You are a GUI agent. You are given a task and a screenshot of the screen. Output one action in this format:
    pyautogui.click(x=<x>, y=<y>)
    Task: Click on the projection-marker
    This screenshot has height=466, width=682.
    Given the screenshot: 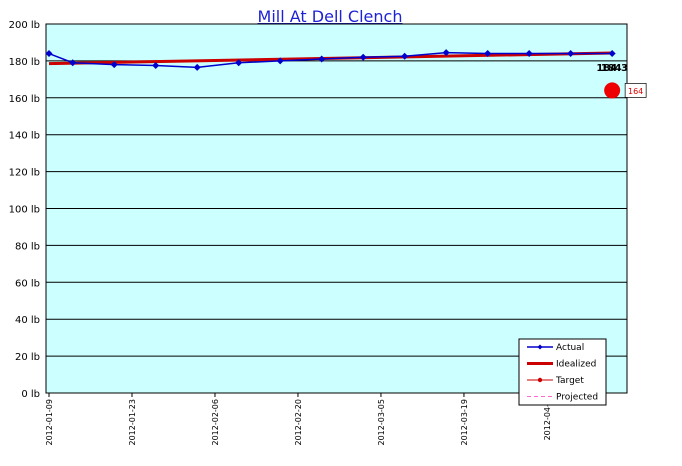 What is the action you would take?
    pyautogui.click(x=612, y=90)
    